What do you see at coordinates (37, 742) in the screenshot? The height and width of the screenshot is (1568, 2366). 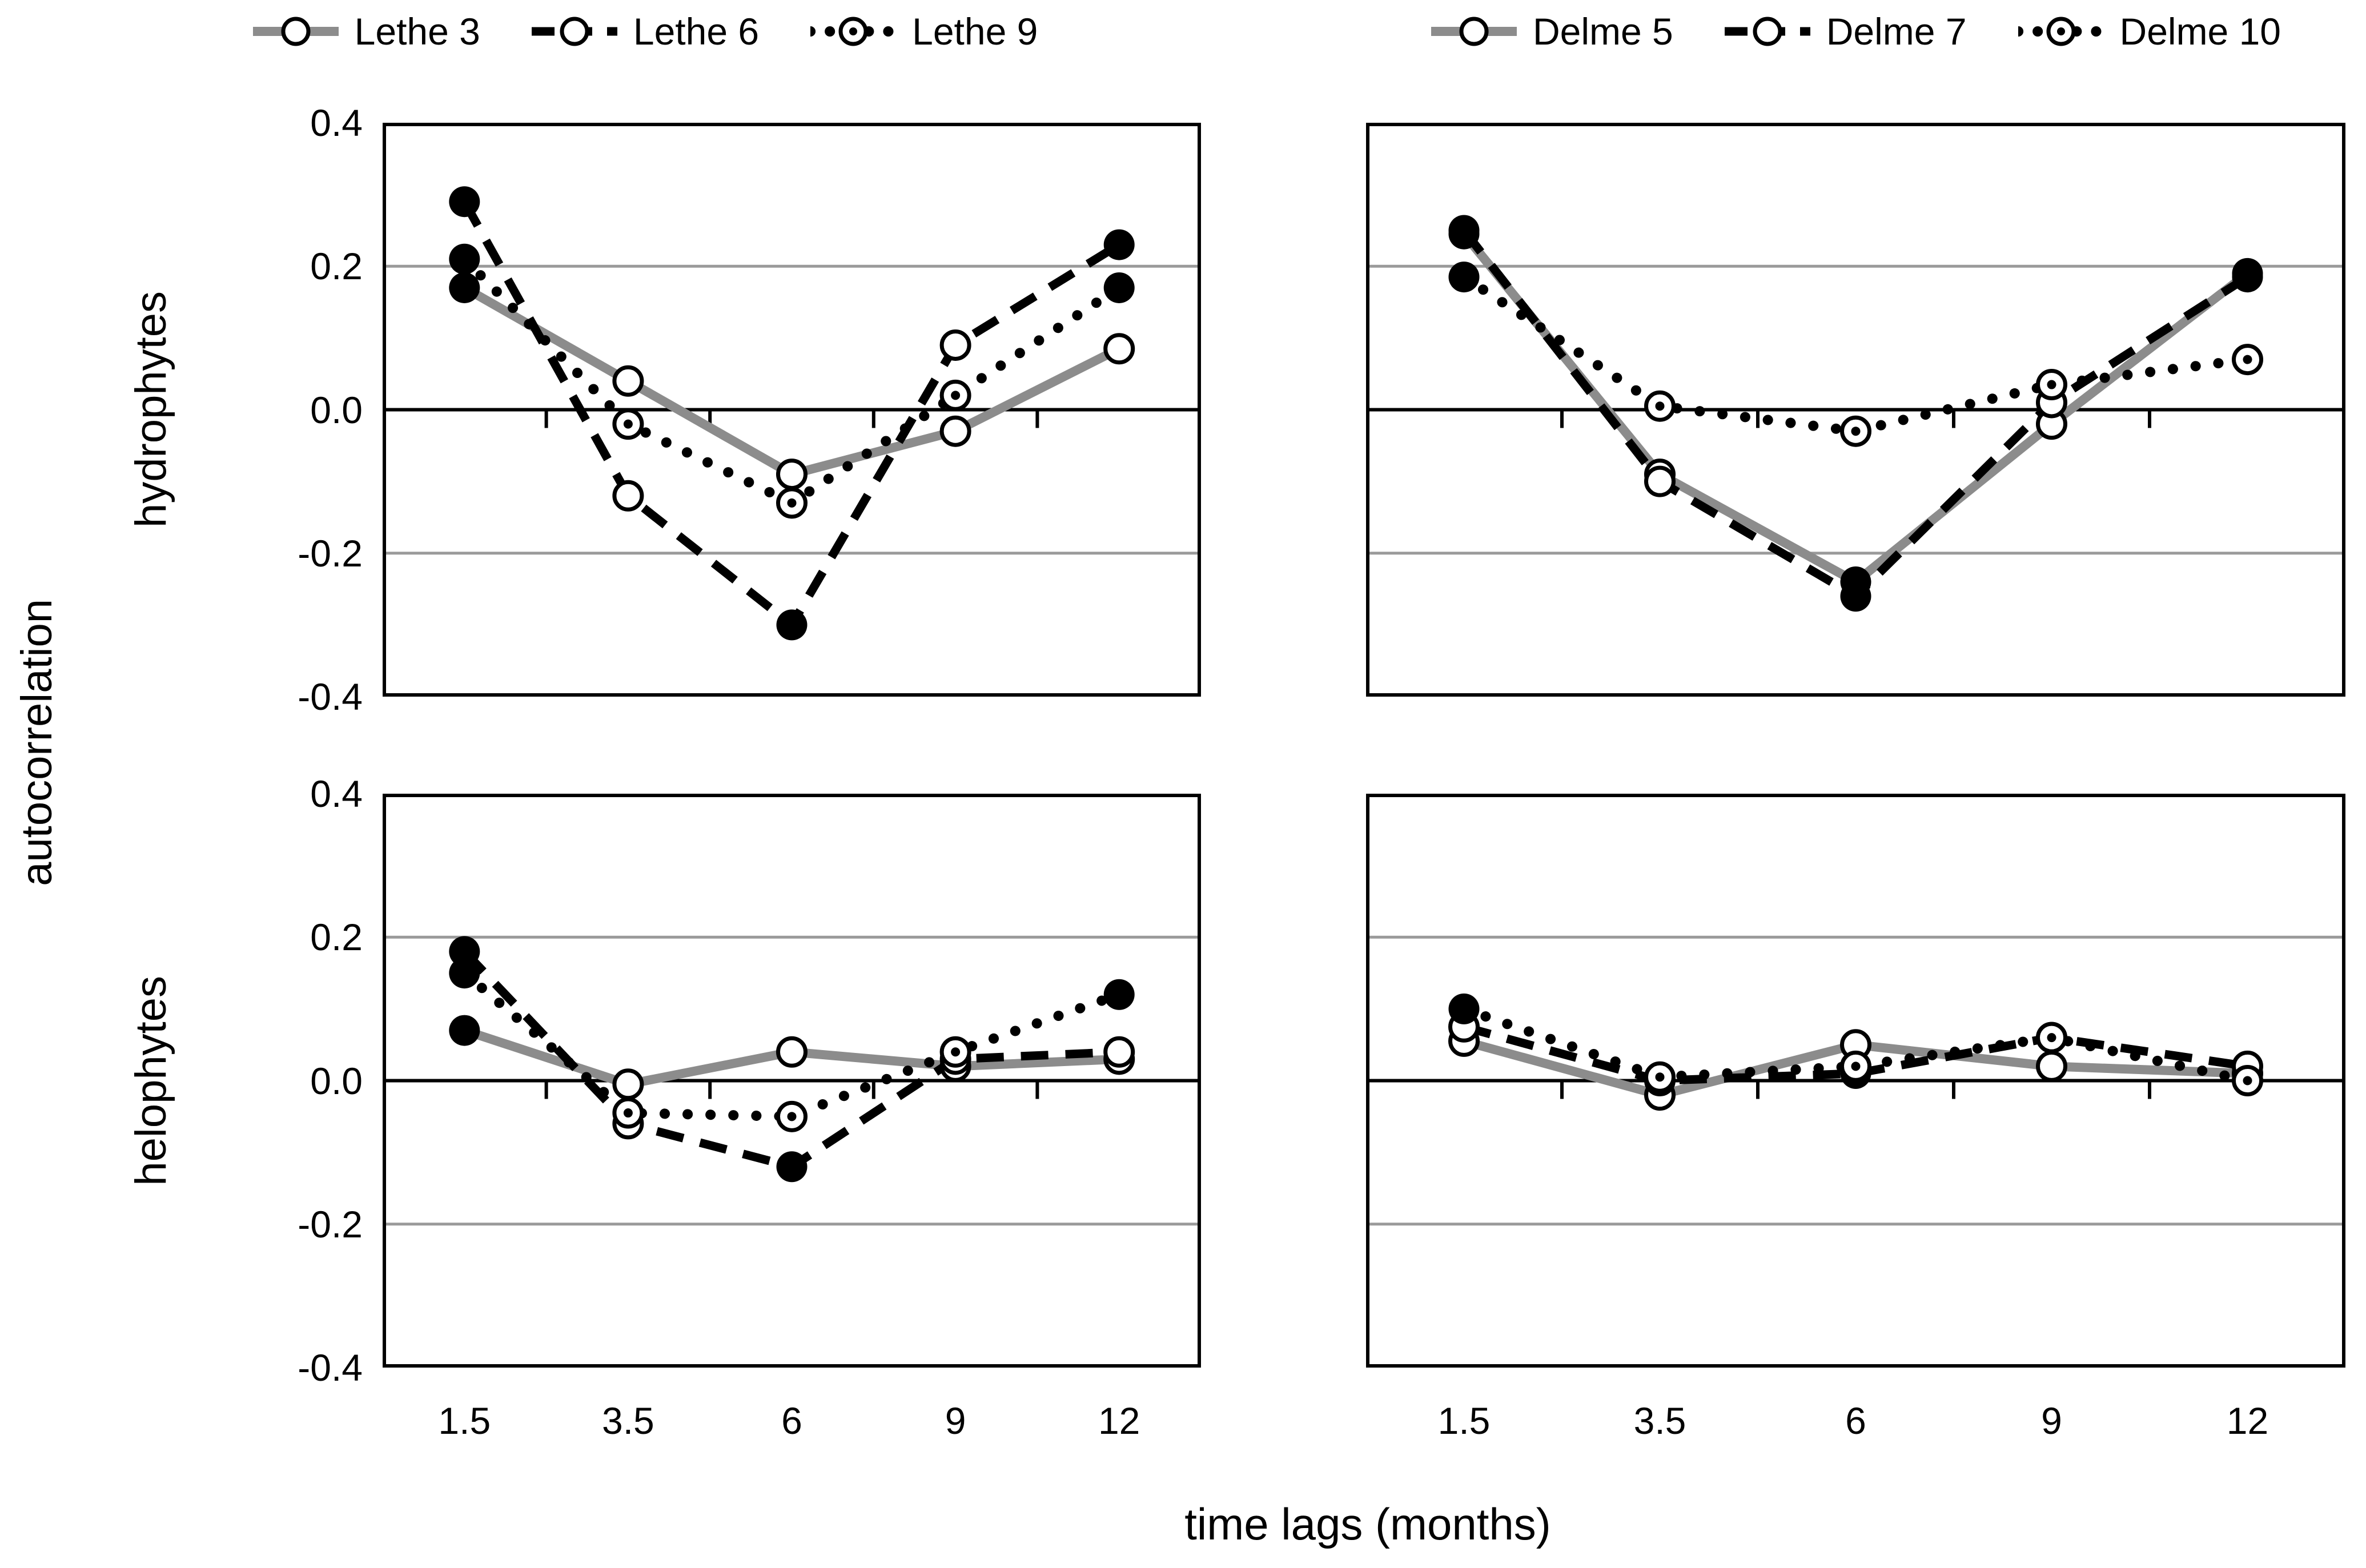 I see `y-axis-title: autocorrelation` at bounding box center [37, 742].